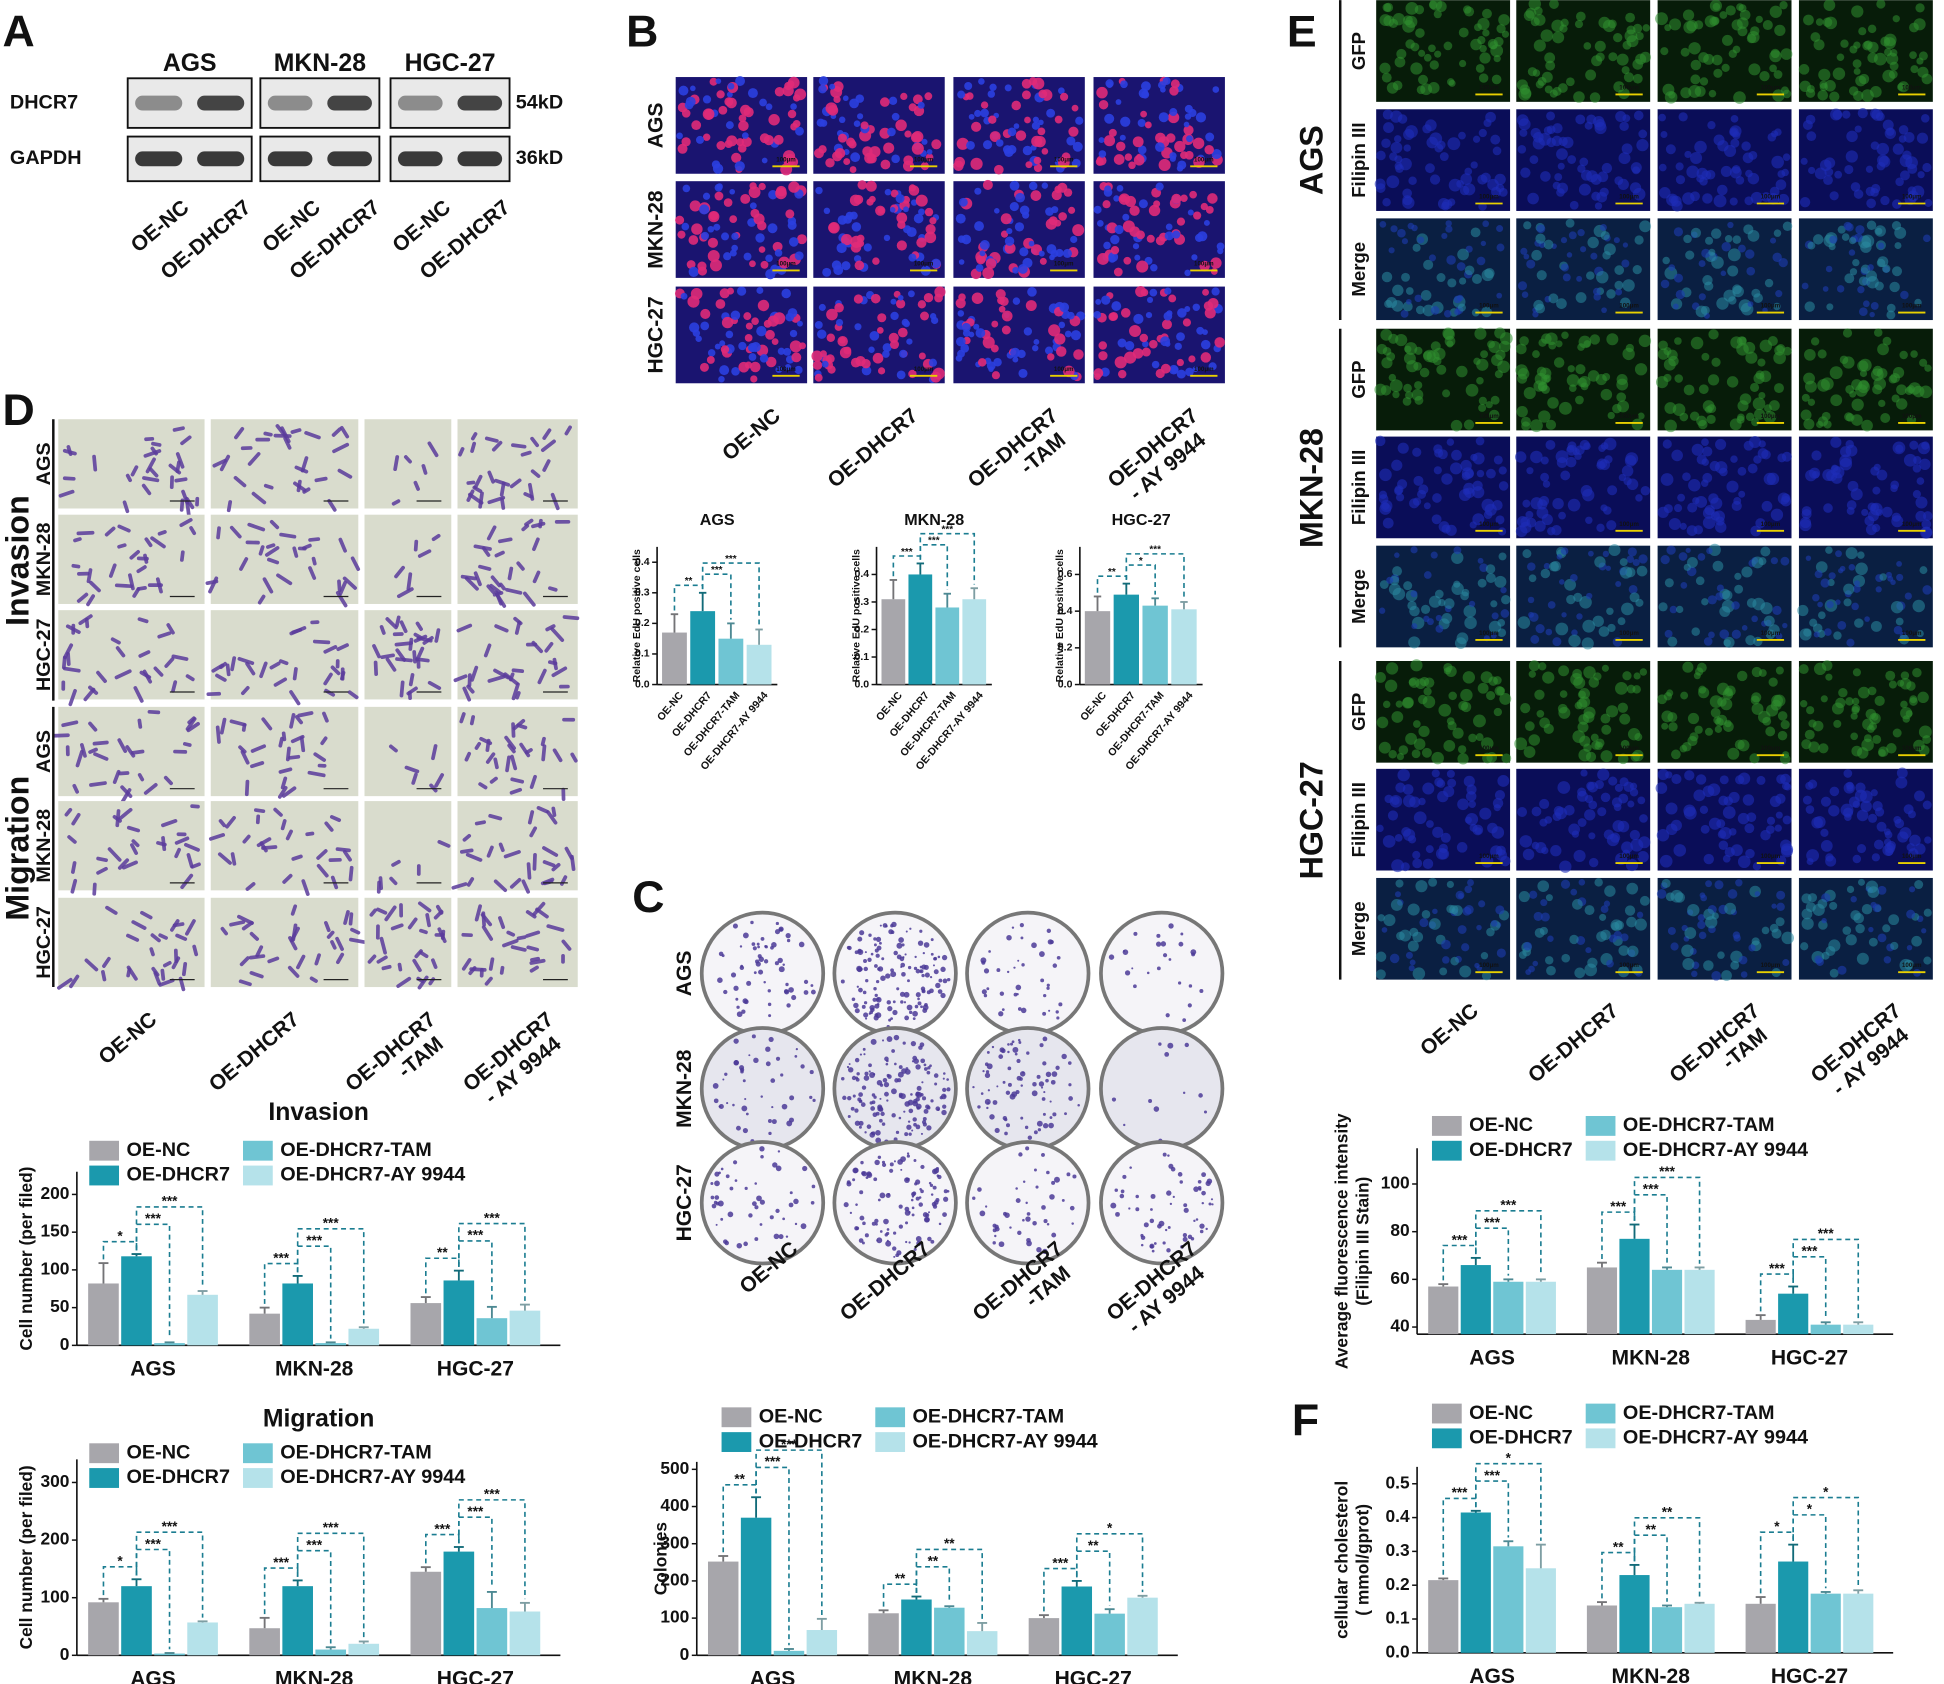 Image resolution: width=1944 pixels, height=1684 pixels. What do you see at coordinates (221, 103) in the screenshot?
I see `blot-band` at bounding box center [221, 103].